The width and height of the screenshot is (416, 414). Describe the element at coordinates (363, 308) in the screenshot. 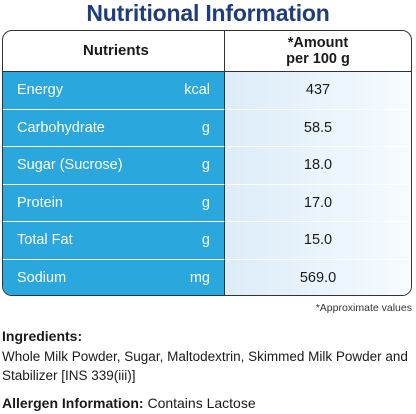

I see `footnote: *Approximate values` at that location.